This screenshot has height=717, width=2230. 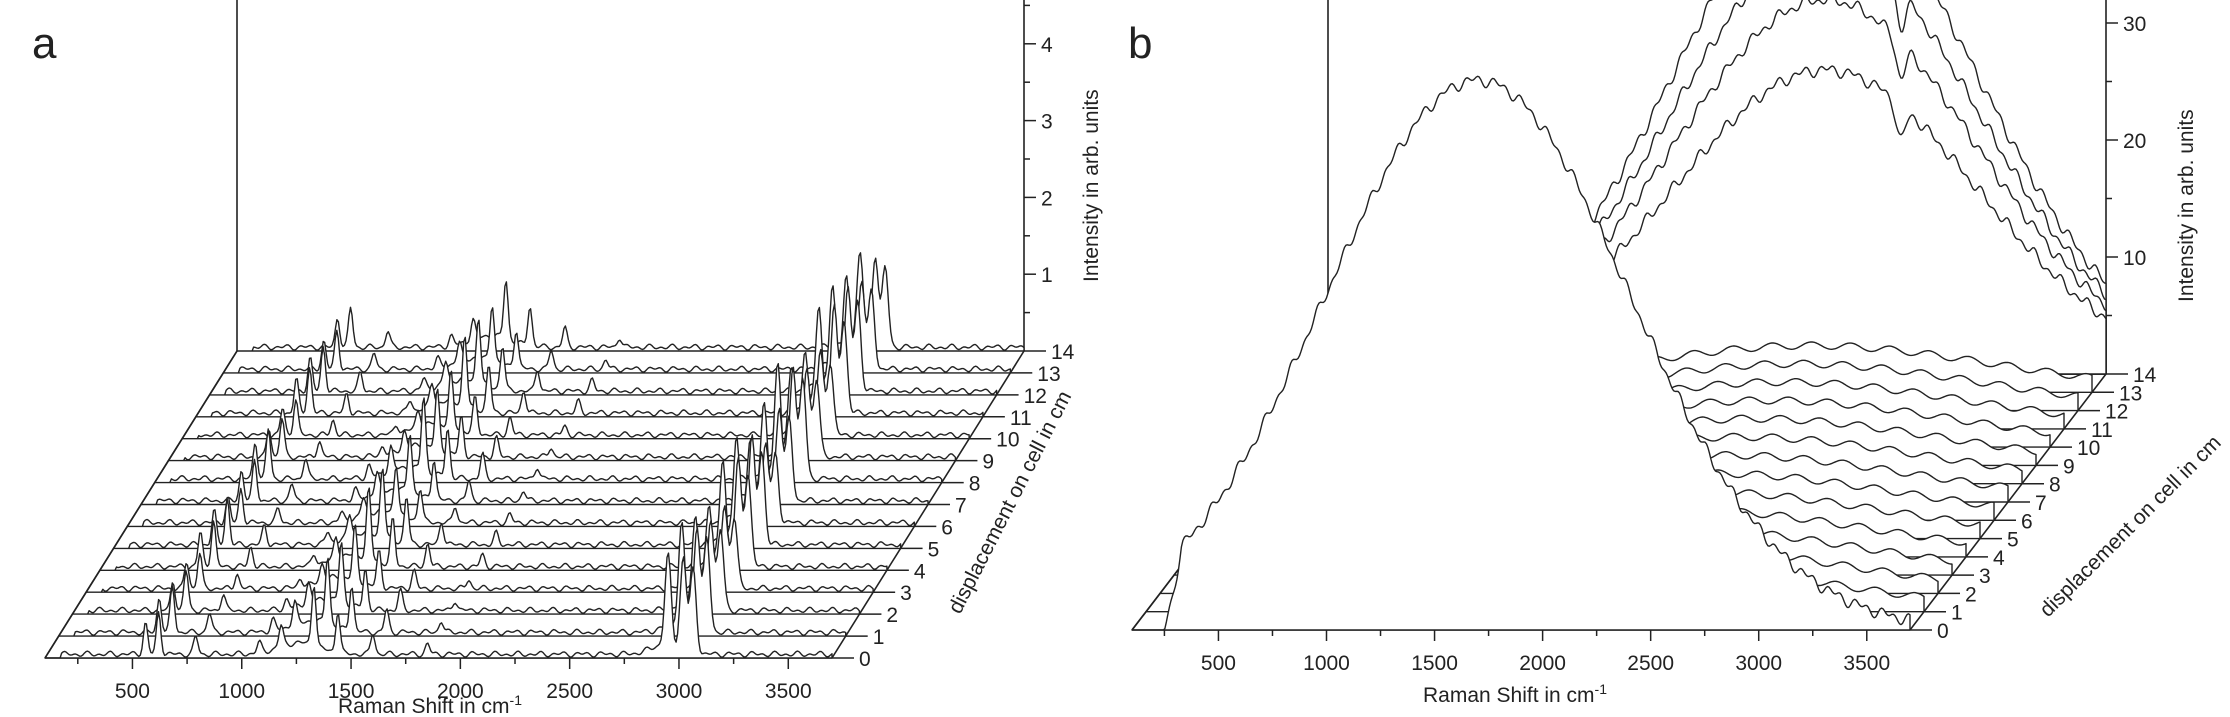 What do you see at coordinates (2134, 24) in the screenshot?
I see `z-tick-label-30: 30` at bounding box center [2134, 24].